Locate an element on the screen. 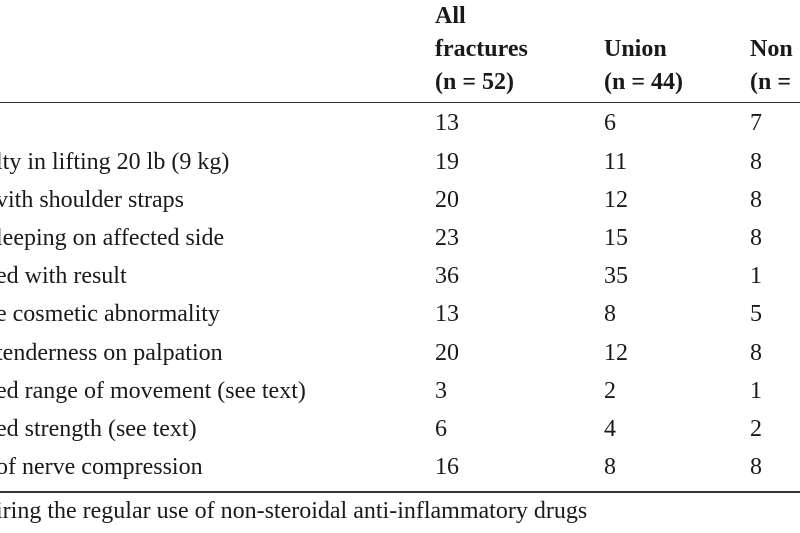 The width and height of the screenshot is (800, 533). column-header-line: (n = 44) is located at coordinates (644, 82).